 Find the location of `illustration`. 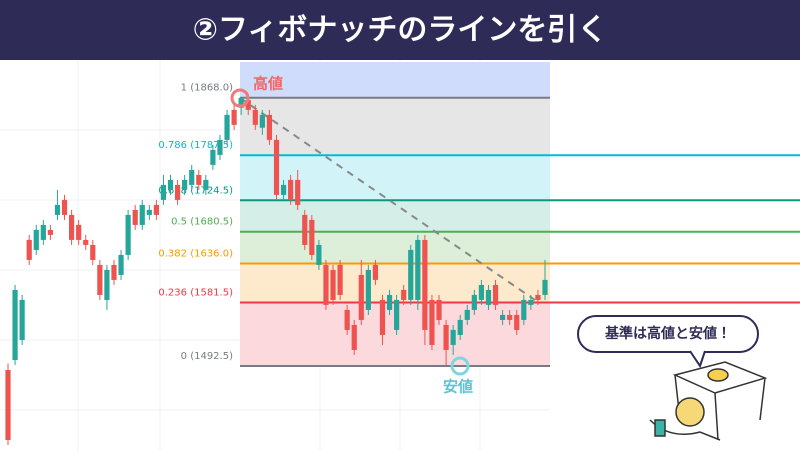

illustration is located at coordinates (708, 401).